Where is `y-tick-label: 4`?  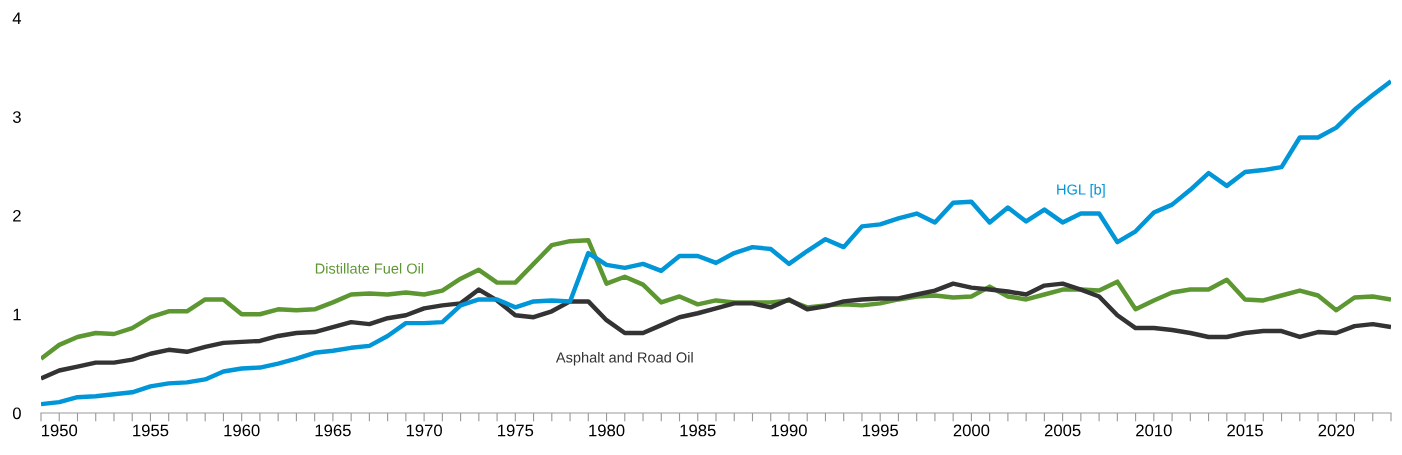 y-tick-label: 4 is located at coordinates (17, 18).